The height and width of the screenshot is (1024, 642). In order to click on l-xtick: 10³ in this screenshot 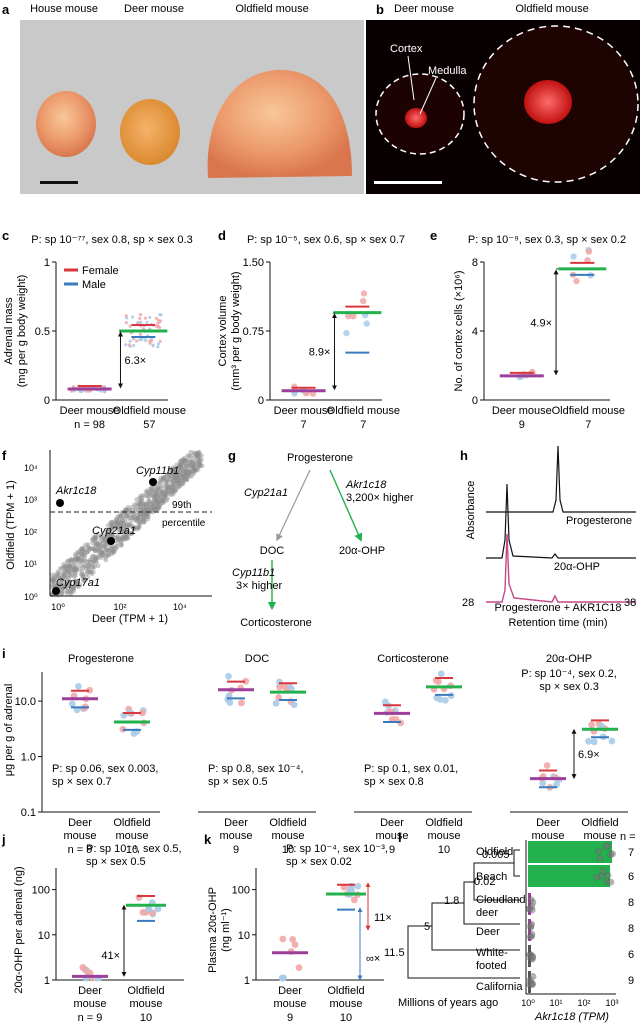, I will do `click(611, 1003)`.